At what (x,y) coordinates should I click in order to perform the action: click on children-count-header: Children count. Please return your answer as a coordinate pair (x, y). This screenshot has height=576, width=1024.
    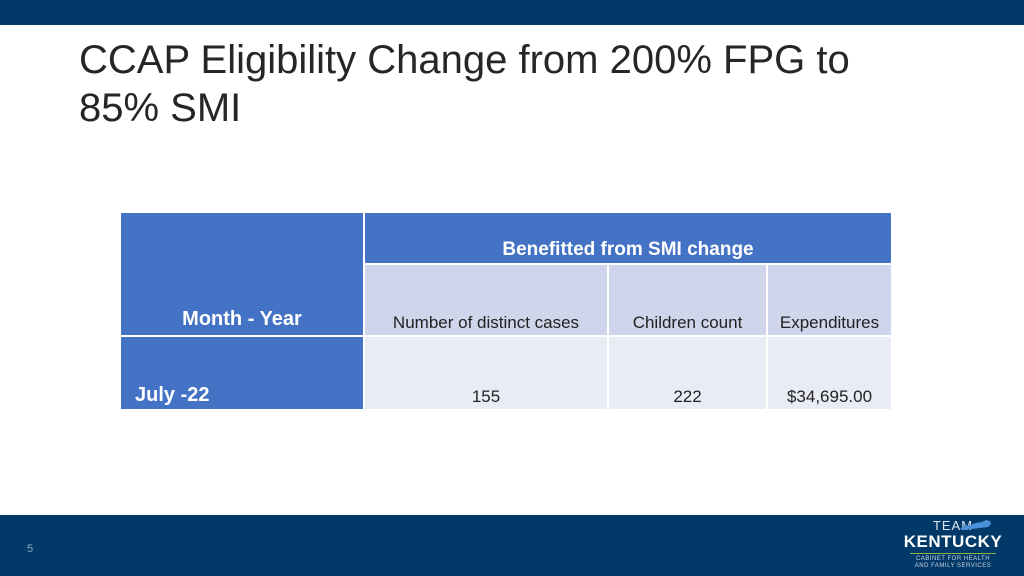
    Looking at the image, I should click on (687, 300).